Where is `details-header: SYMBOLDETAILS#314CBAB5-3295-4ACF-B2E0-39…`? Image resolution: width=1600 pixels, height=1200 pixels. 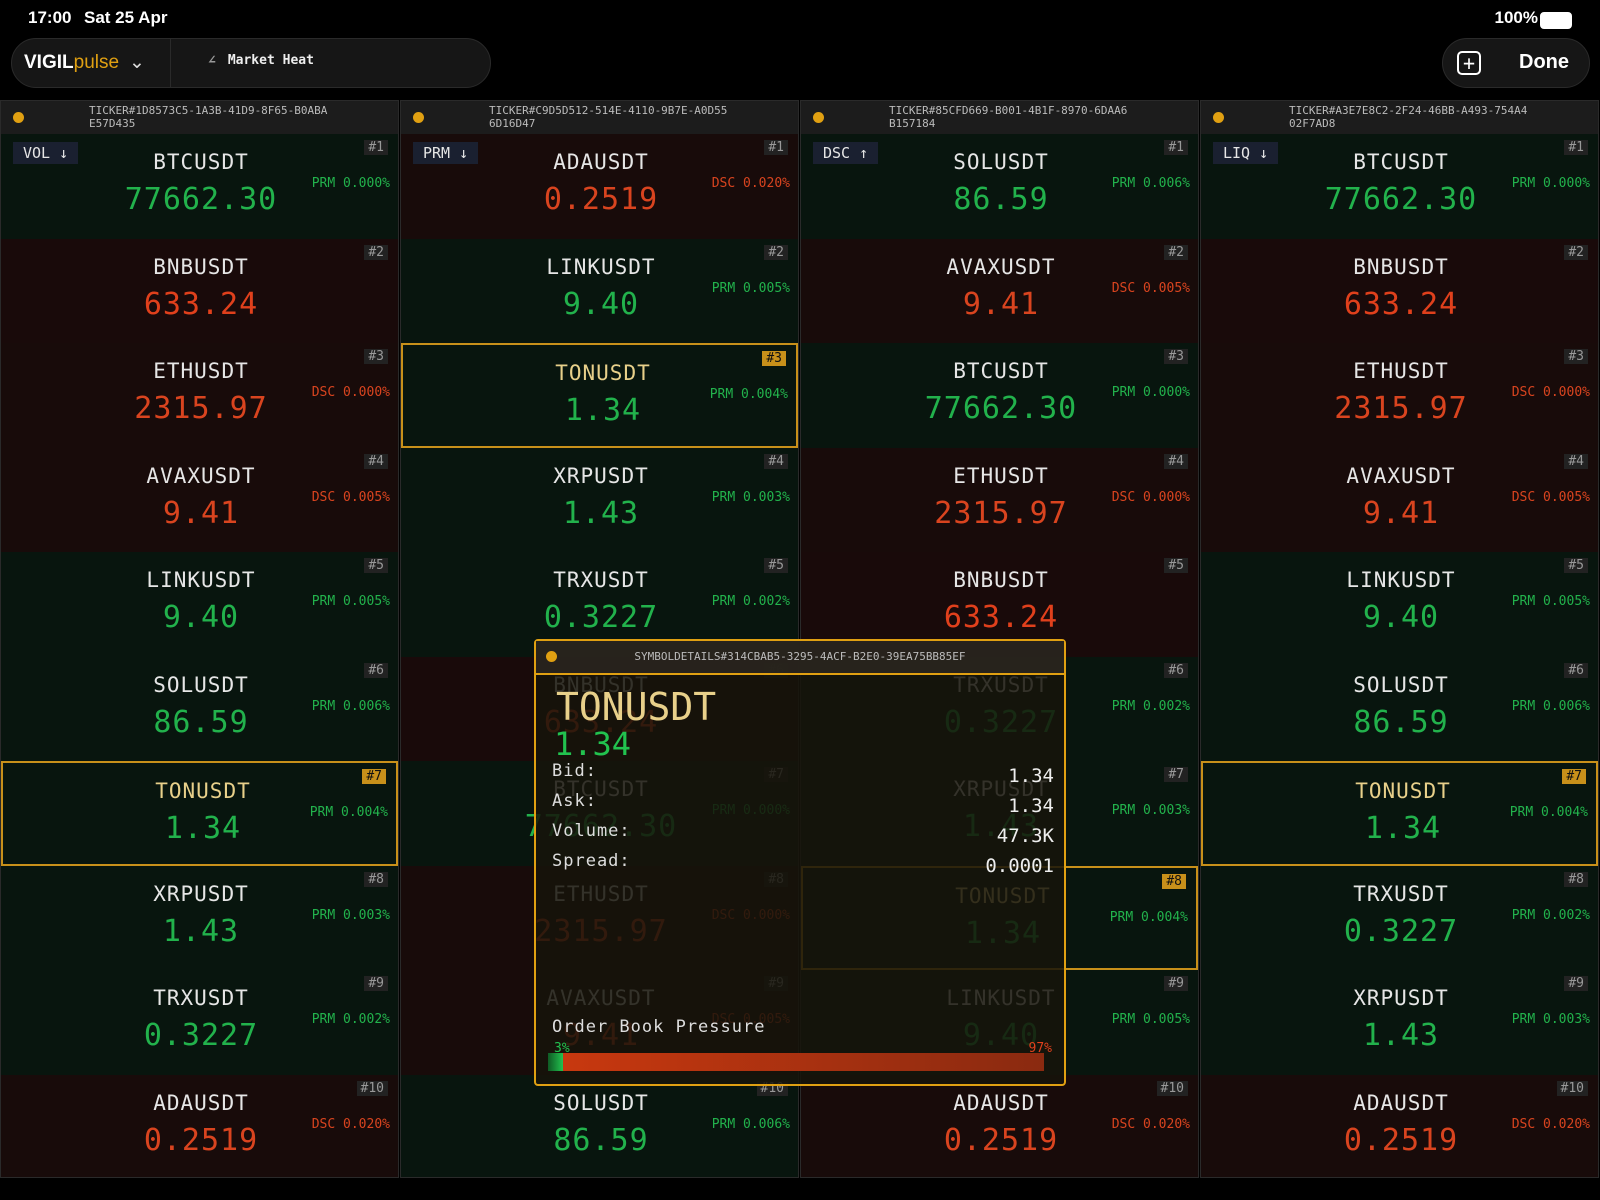 details-header: SYMBOLDETAILS#314CBAB5-3295-4ACF-B2E0-39… is located at coordinates (800, 658).